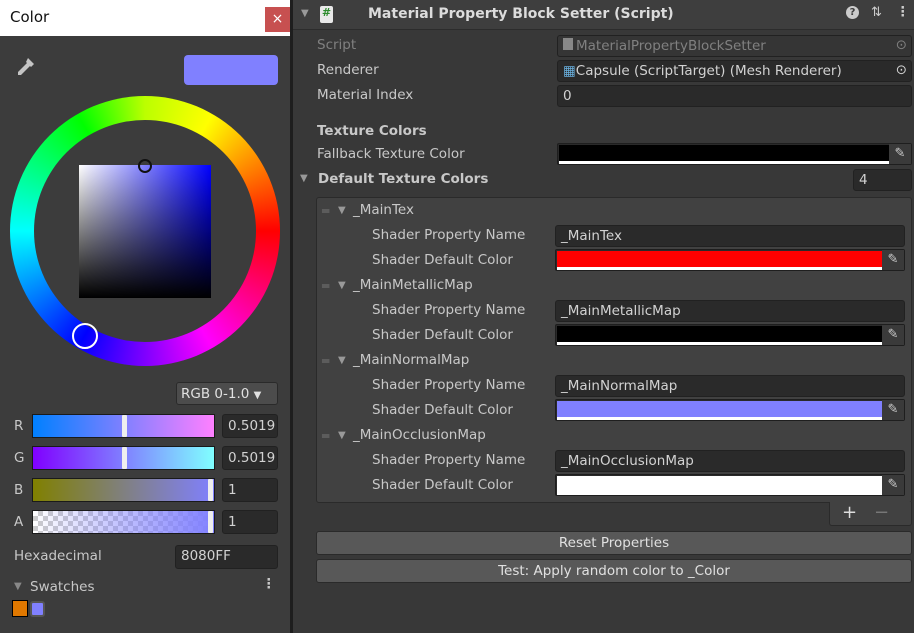 This screenshot has height=633, width=914. What do you see at coordinates (62, 587) in the screenshot?
I see `swatches-label: Swatches` at bounding box center [62, 587].